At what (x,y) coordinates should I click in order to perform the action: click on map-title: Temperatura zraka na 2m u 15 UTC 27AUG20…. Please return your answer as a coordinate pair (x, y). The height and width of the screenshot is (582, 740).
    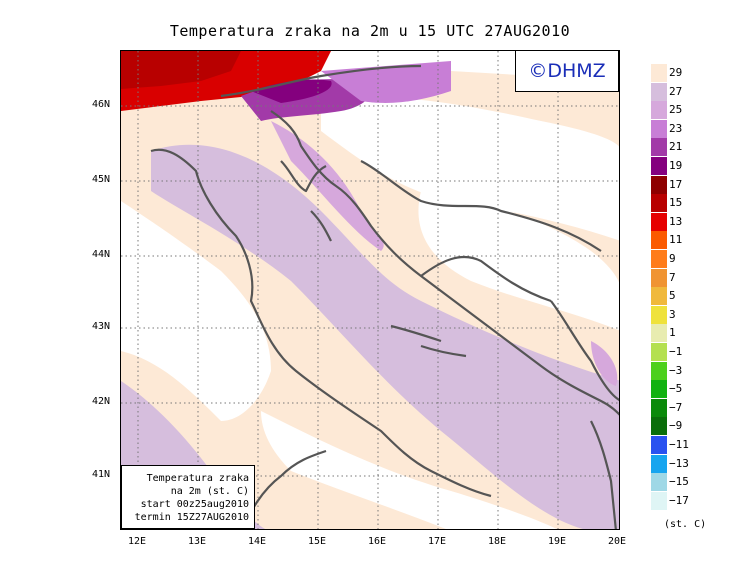
    Looking at the image, I should click on (370, 31).